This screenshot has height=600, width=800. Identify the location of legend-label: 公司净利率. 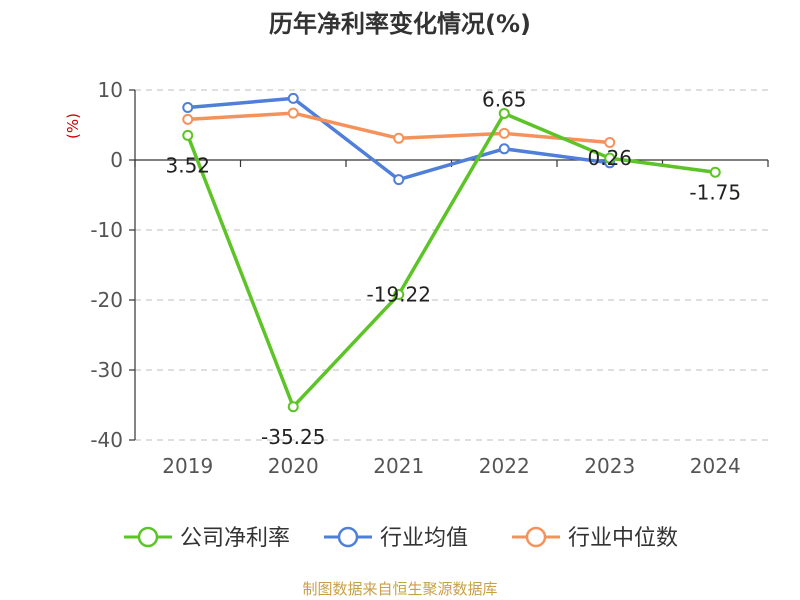
(235, 538).